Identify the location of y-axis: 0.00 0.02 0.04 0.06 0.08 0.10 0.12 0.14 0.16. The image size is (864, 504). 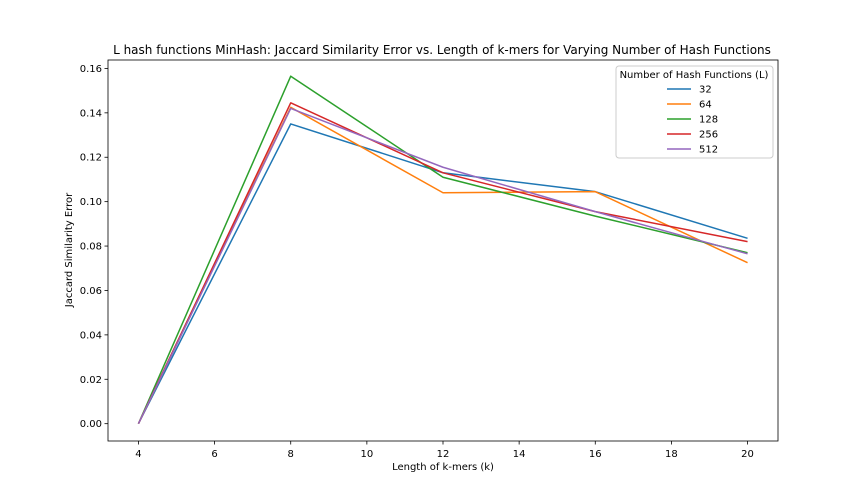
(94, 247).